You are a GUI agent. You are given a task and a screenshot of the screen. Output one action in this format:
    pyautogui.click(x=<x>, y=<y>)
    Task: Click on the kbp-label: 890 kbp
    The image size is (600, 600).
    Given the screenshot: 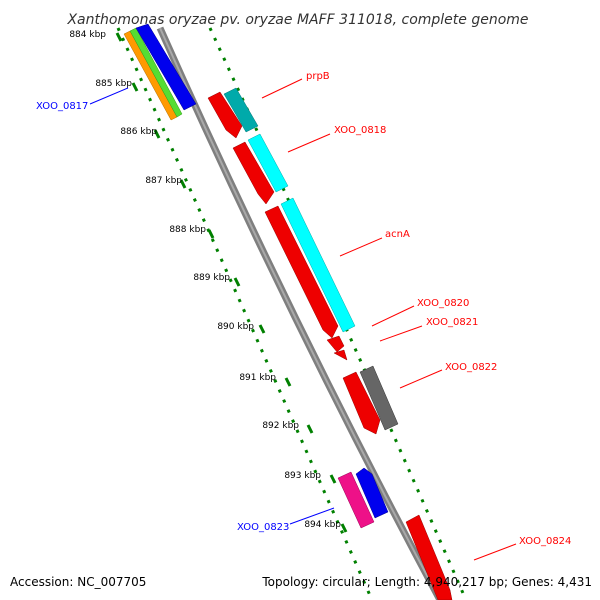 What is the action you would take?
    pyautogui.click(x=235, y=327)
    